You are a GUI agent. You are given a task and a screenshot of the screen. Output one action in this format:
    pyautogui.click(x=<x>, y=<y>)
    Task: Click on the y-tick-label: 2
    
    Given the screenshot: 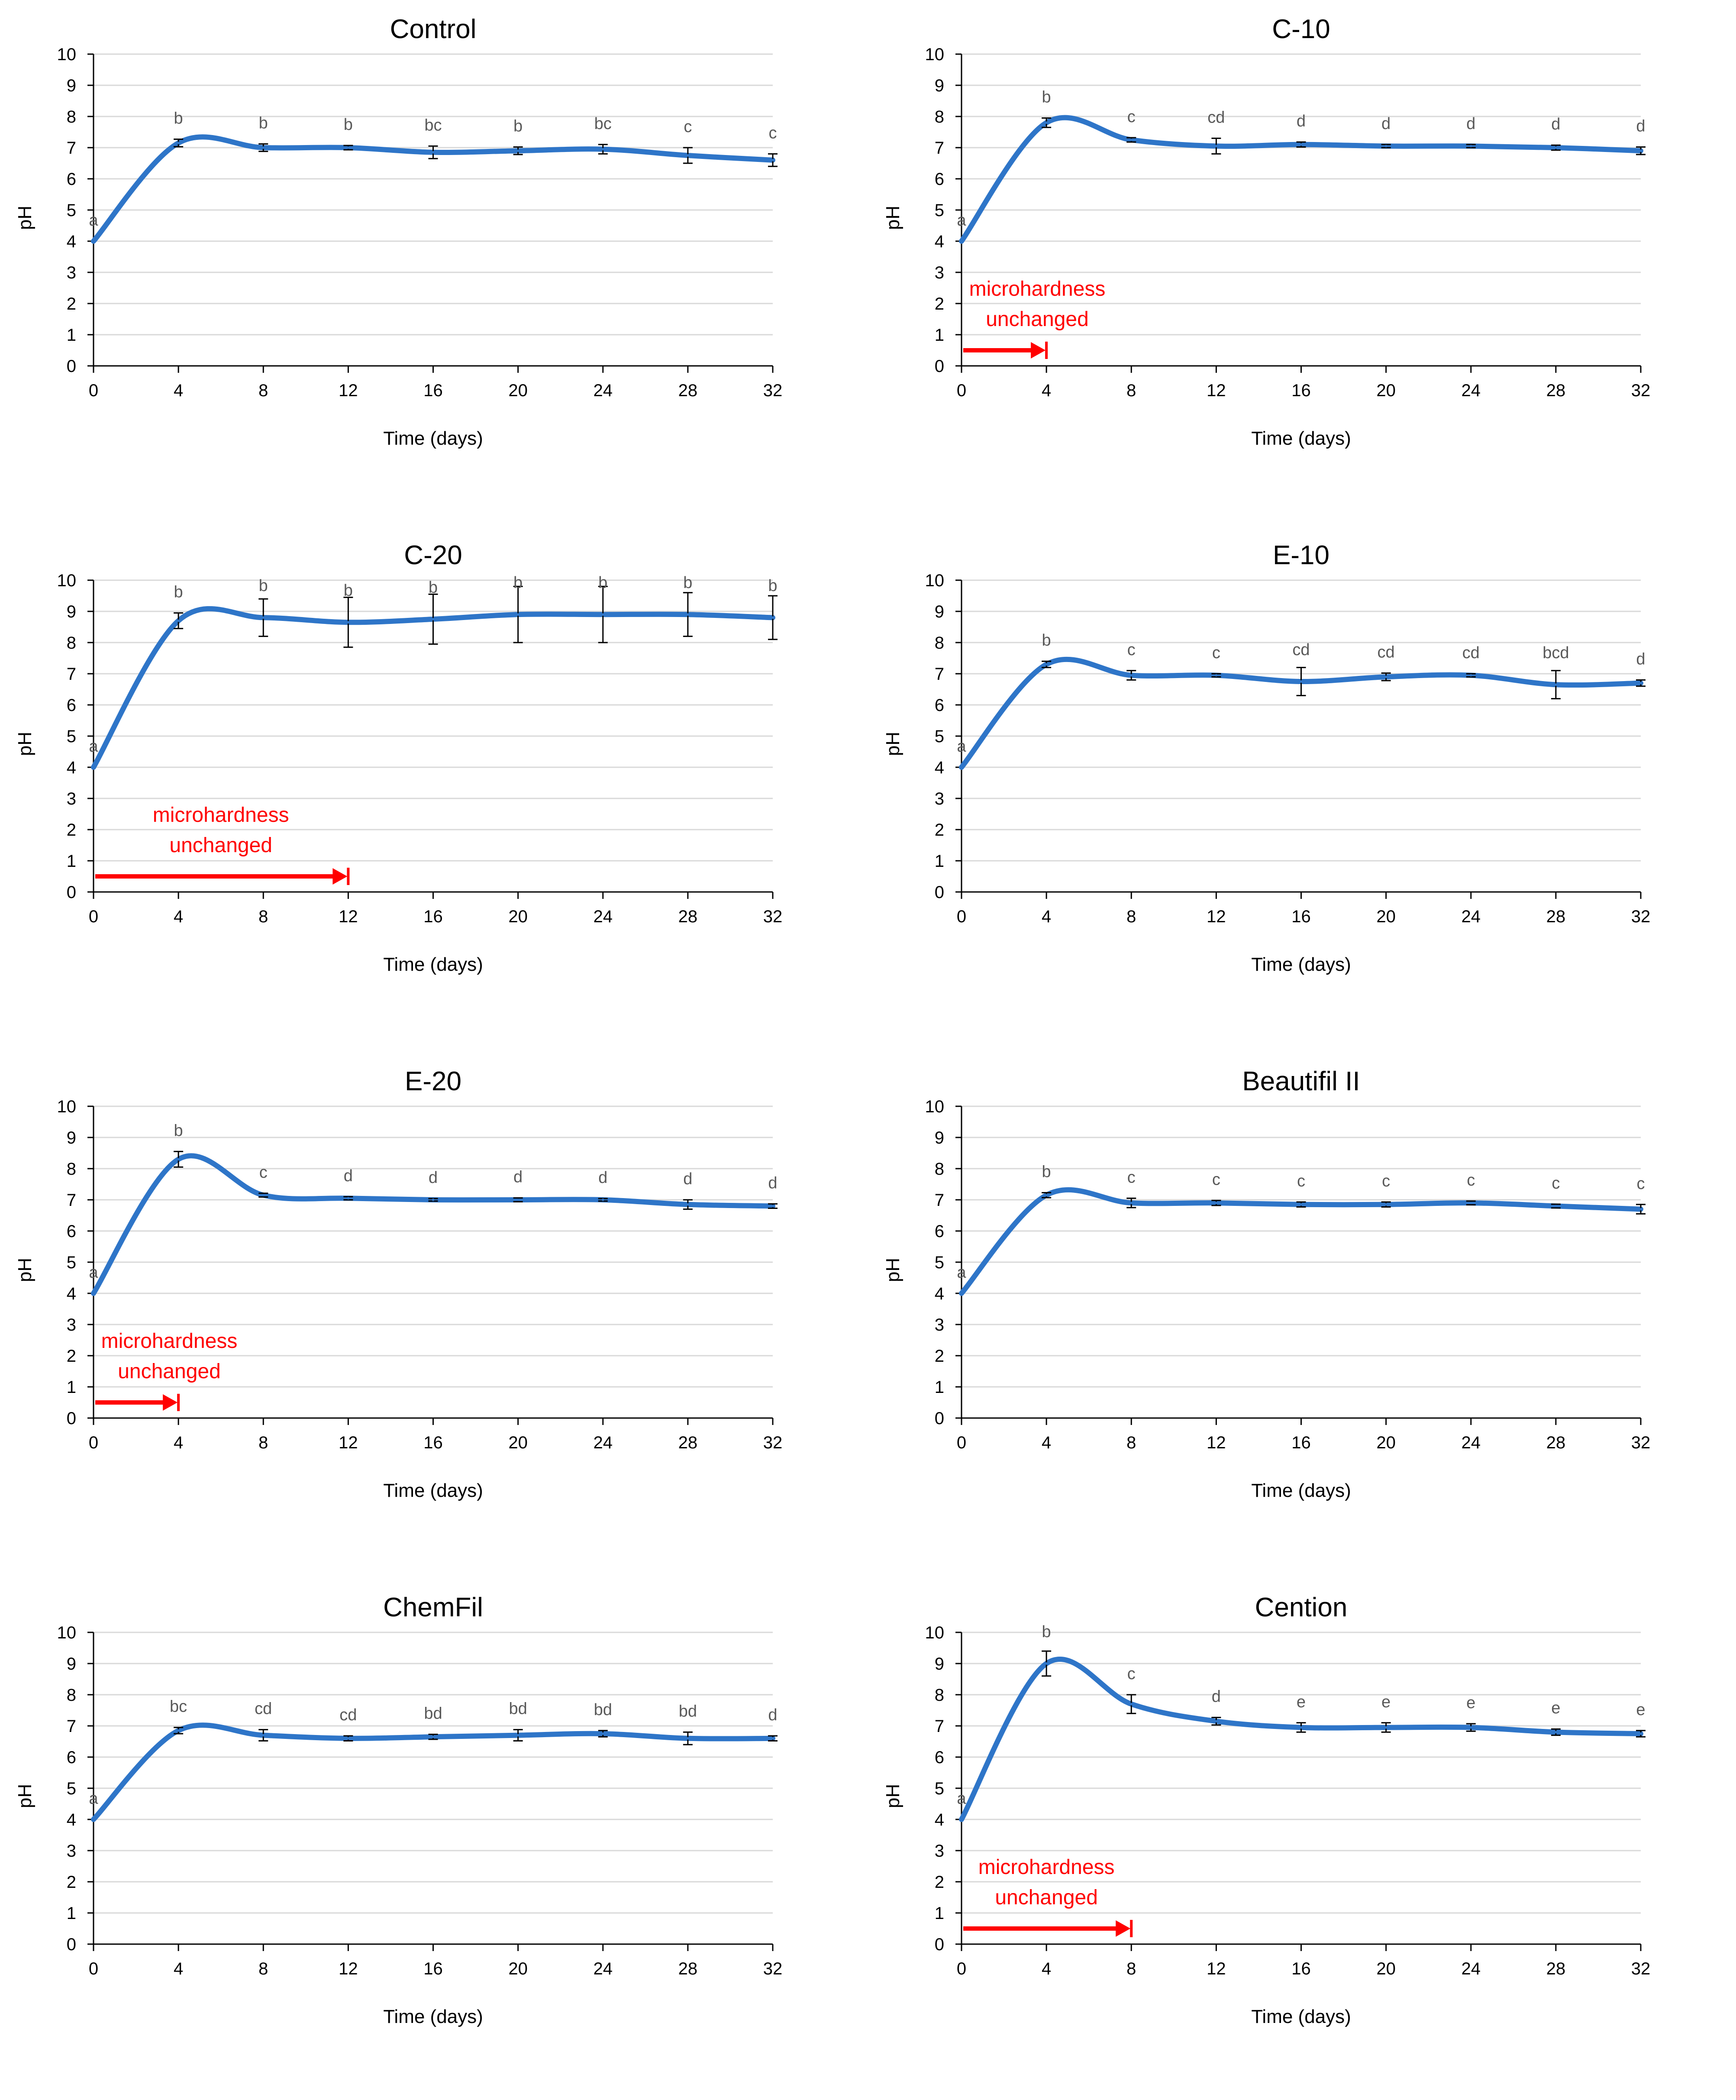 What is the action you would take?
    pyautogui.click(x=940, y=303)
    